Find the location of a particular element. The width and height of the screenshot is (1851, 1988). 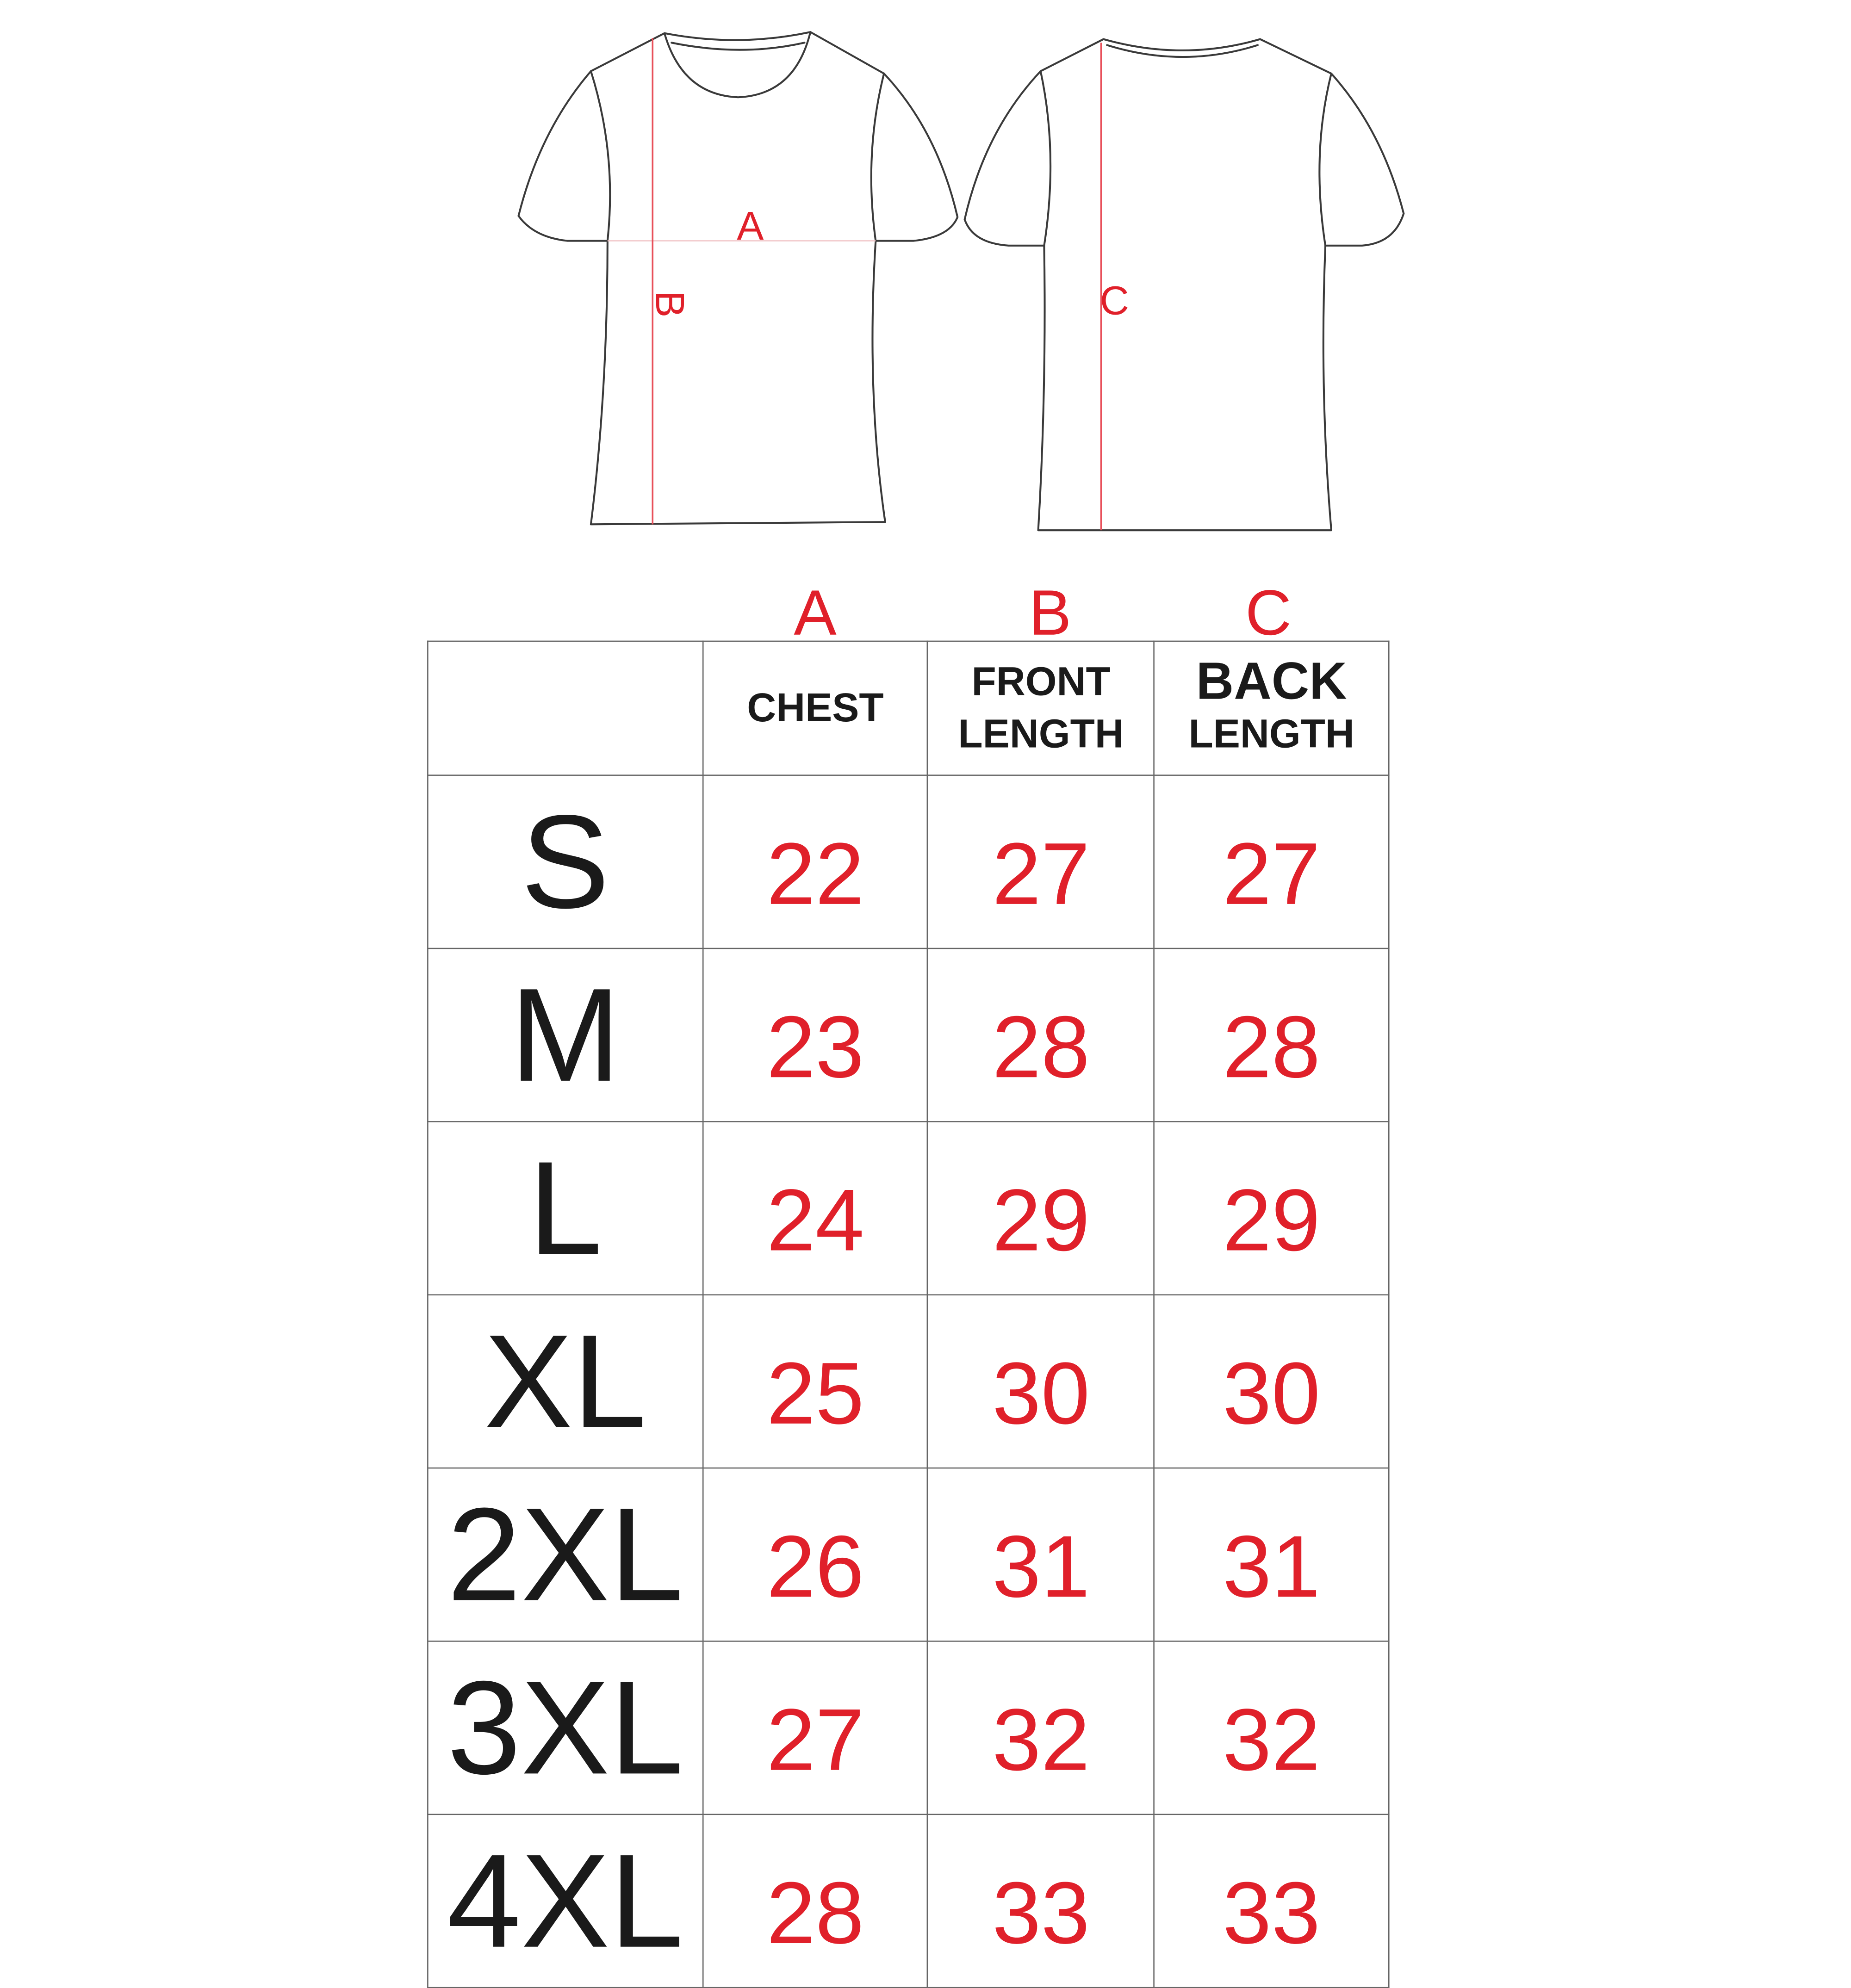

chest-cell: 28 is located at coordinates (815, 1901).